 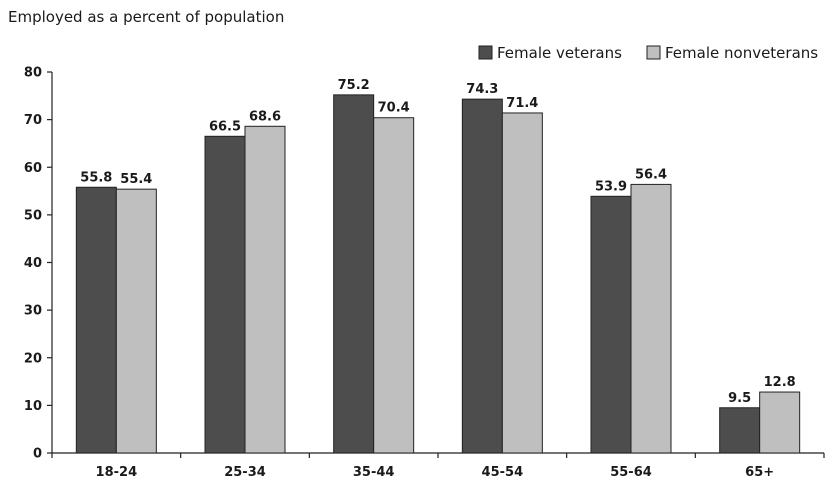 I want to click on bar-veterans-65+, so click(x=740, y=430).